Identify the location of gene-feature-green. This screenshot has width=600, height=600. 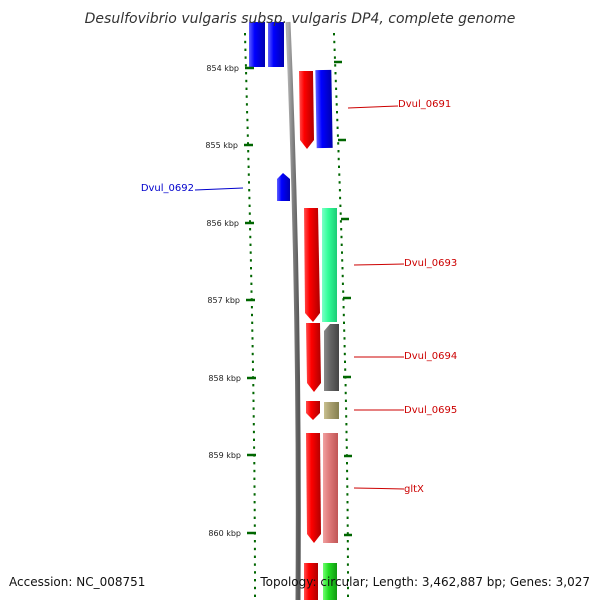
(330, 581).